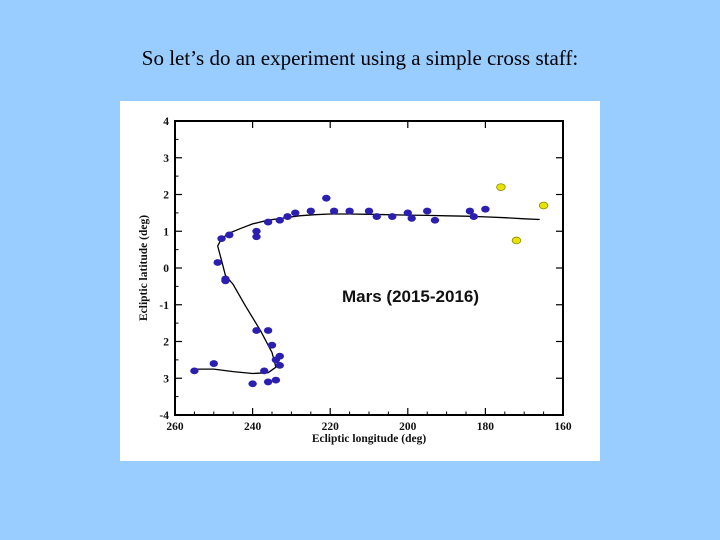 This screenshot has width=720, height=540. Describe the element at coordinates (369, 439) in the screenshot. I see `x-axis-label: Ecliptic longitude (deg)` at that location.